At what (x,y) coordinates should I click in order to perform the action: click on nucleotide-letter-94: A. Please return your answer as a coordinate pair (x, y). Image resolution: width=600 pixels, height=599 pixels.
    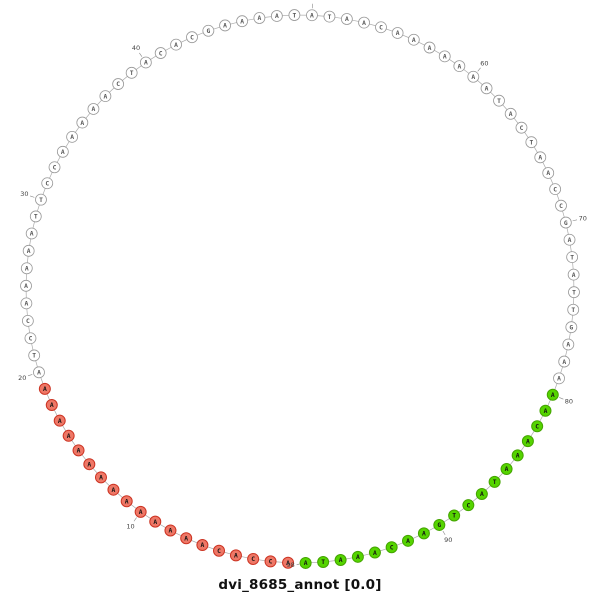
    Looking at the image, I should click on (375, 553).